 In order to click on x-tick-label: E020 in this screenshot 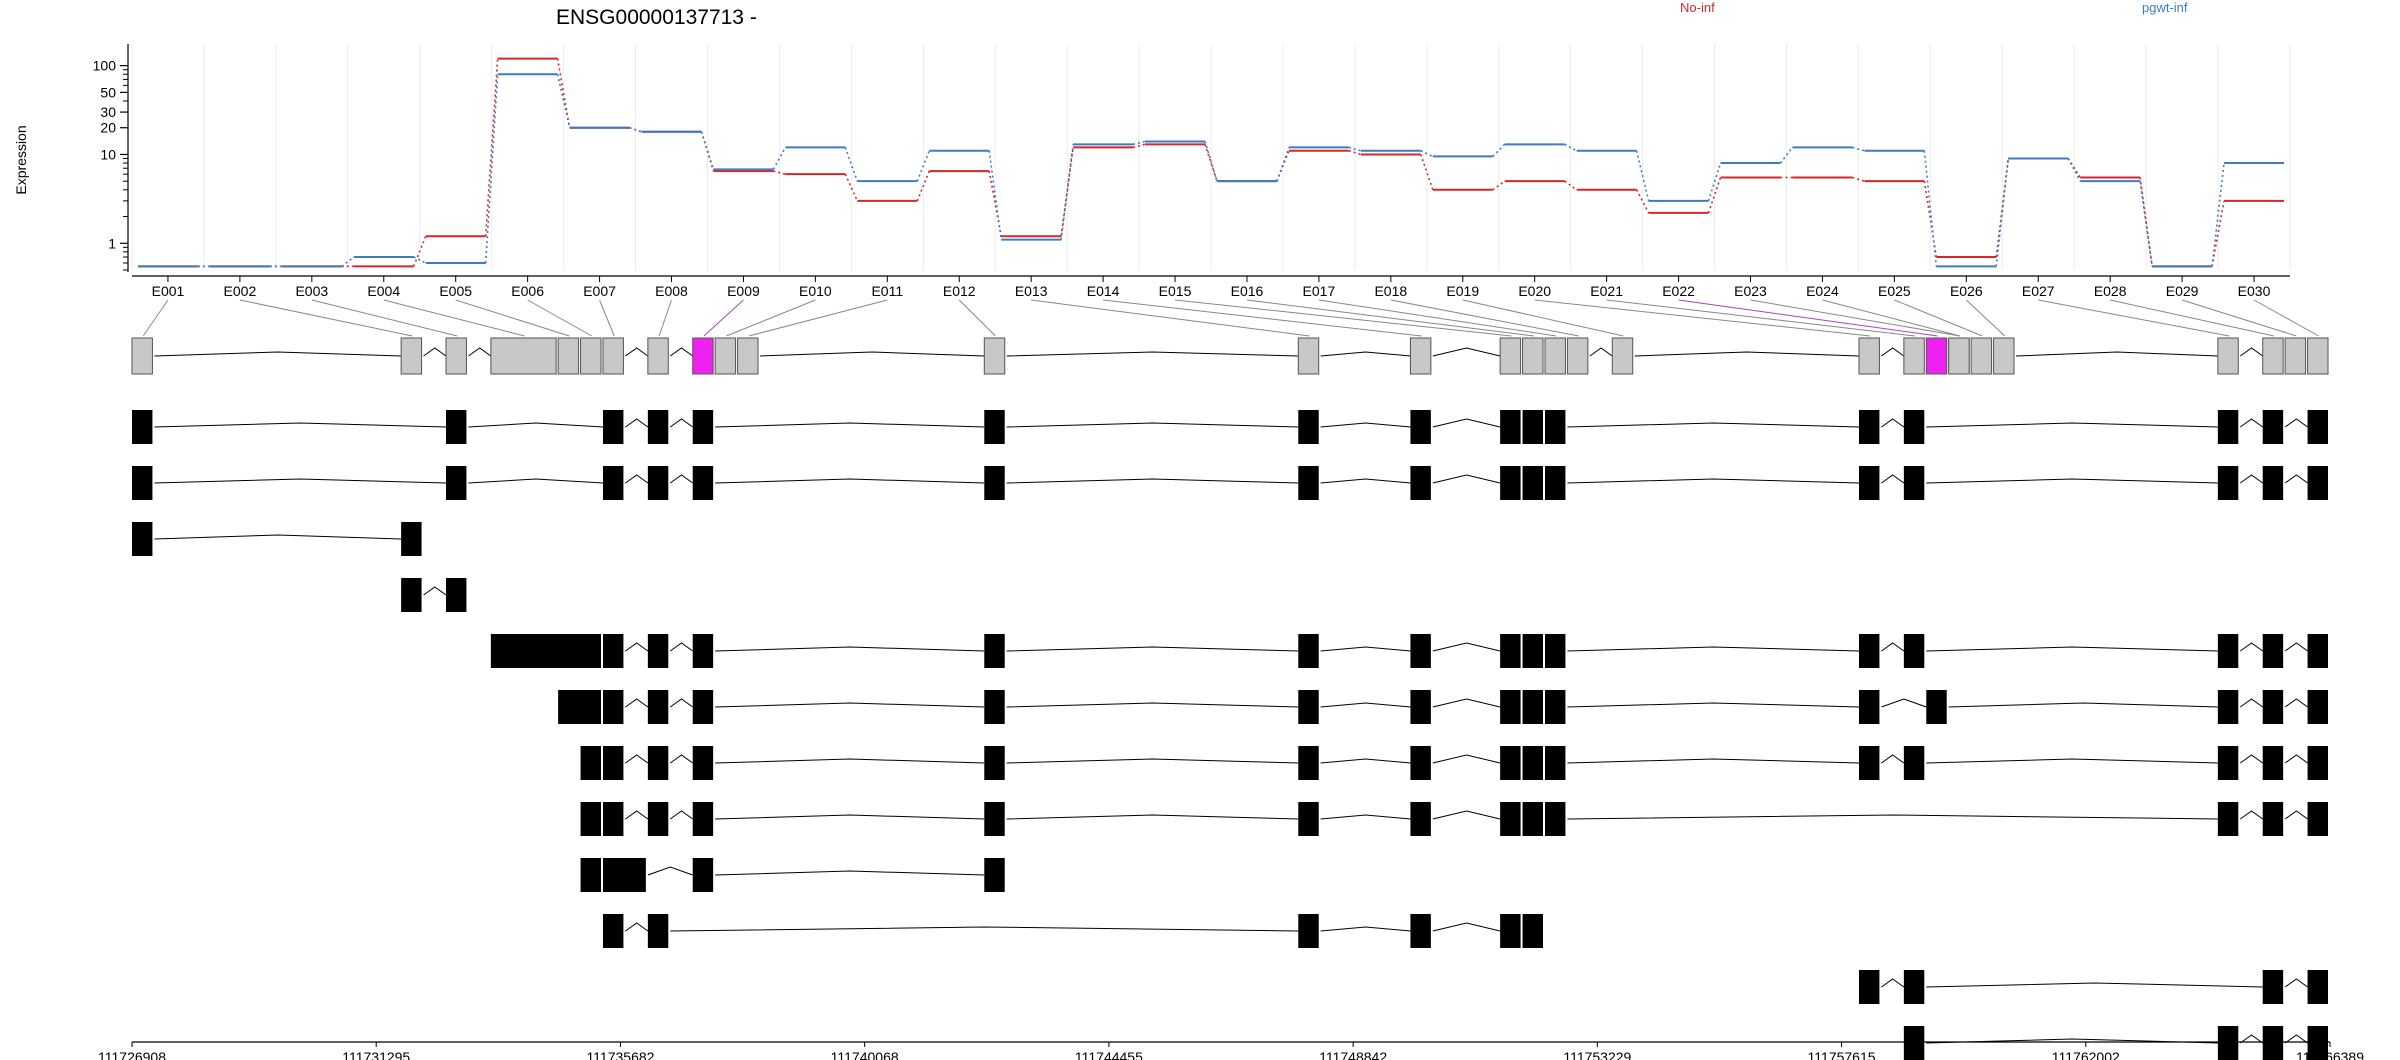, I will do `click(1534, 291)`.